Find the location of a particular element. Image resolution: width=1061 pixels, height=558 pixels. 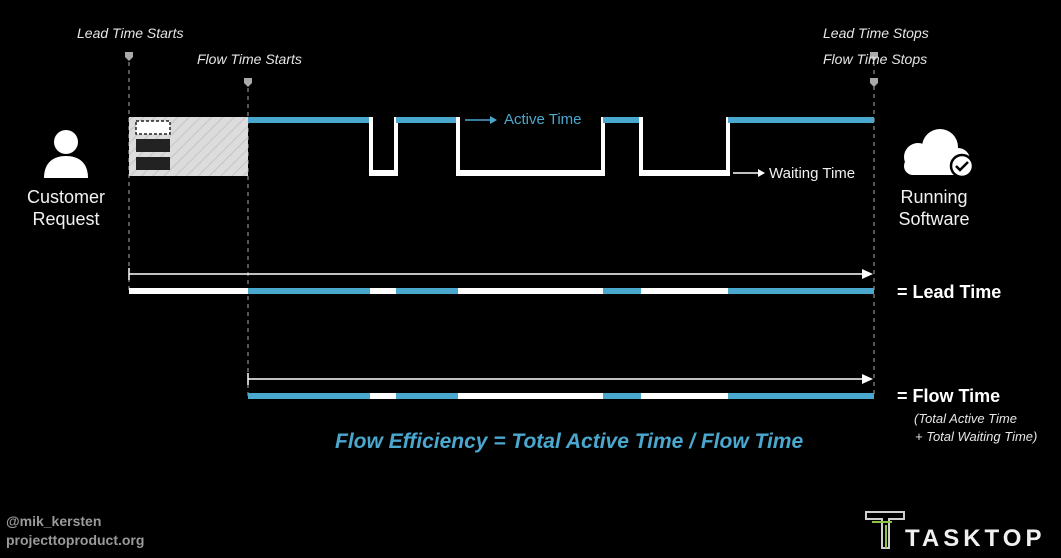

customer-line2: Request is located at coordinates (66, 219).